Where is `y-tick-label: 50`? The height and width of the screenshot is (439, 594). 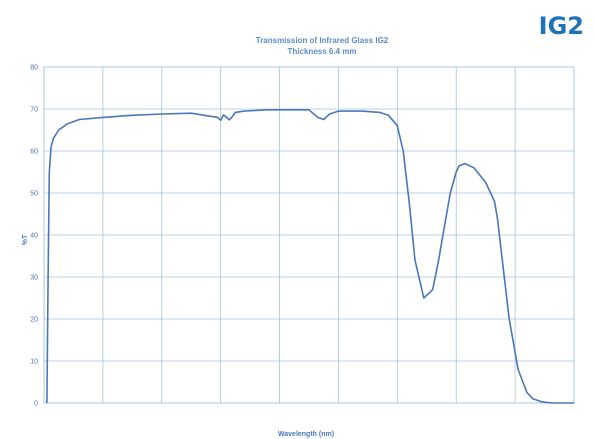
y-tick-label: 50 is located at coordinates (34, 194).